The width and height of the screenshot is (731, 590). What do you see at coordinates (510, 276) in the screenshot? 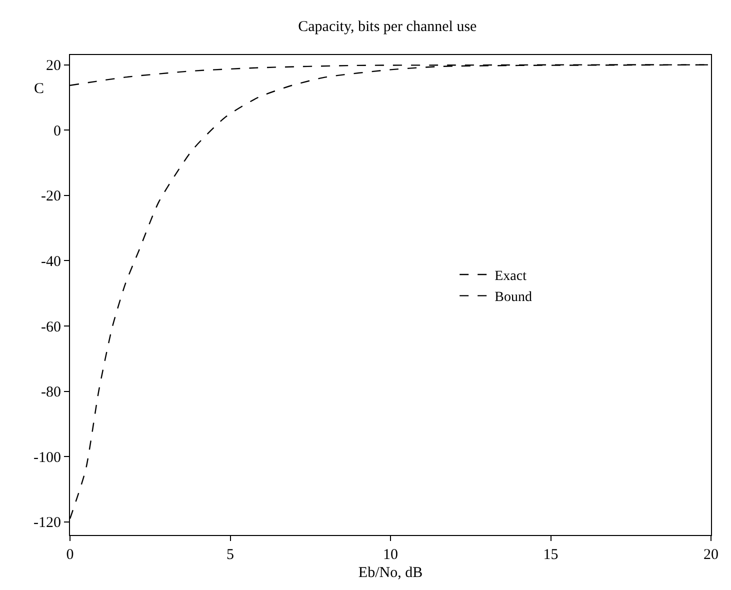
I see `legend-label: Exact` at bounding box center [510, 276].